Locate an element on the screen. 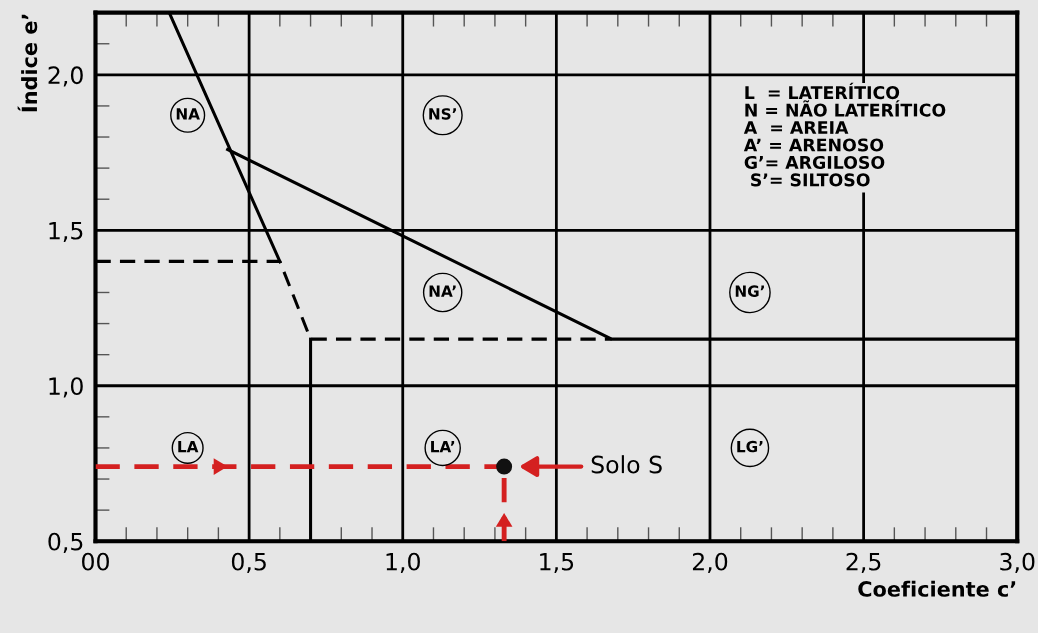 The width and height of the screenshot is (1038, 633). x-tick-label: 0,5 is located at coordinates (248, 563).